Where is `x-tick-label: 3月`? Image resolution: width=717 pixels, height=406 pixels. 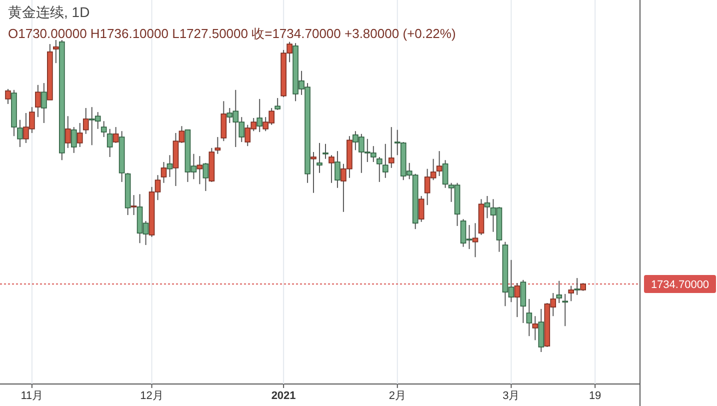 x-tick-label: 3月 is located at coordinates (511, 396).